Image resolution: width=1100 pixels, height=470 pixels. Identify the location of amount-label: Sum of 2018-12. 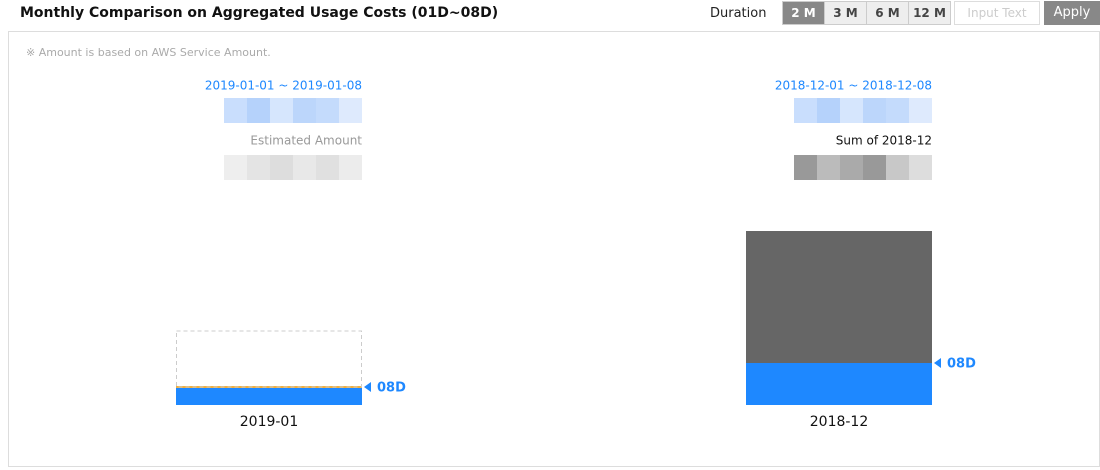
(884, 141).